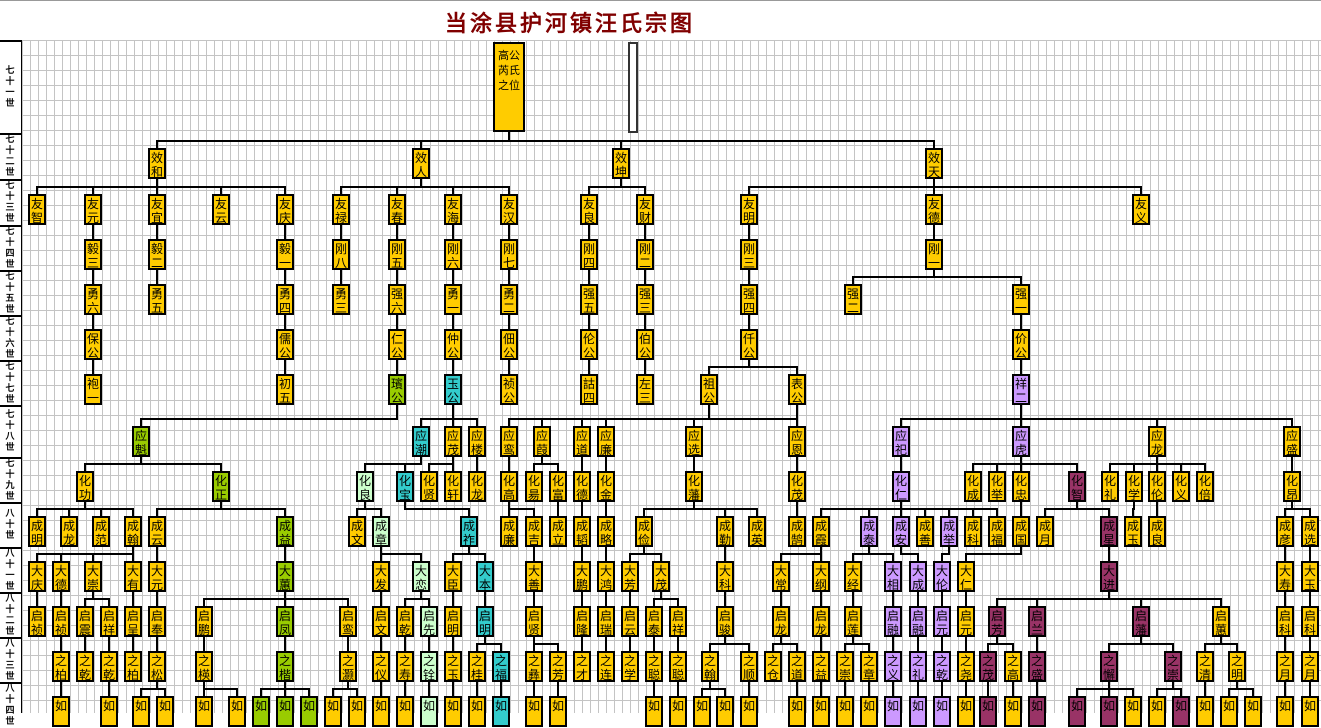 This screenshot has width=1321, height=728. I want to click on person-box: 大伦, so click(942, 576).